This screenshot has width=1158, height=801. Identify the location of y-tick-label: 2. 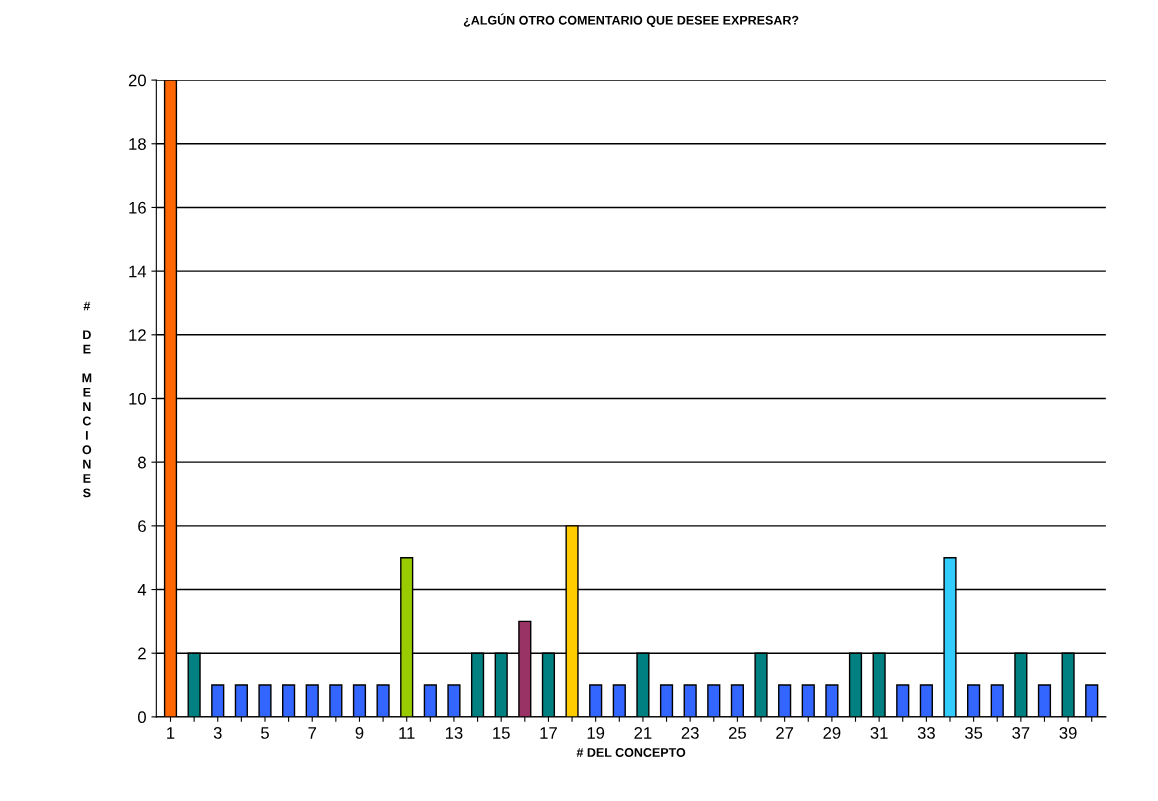
(142, 653).